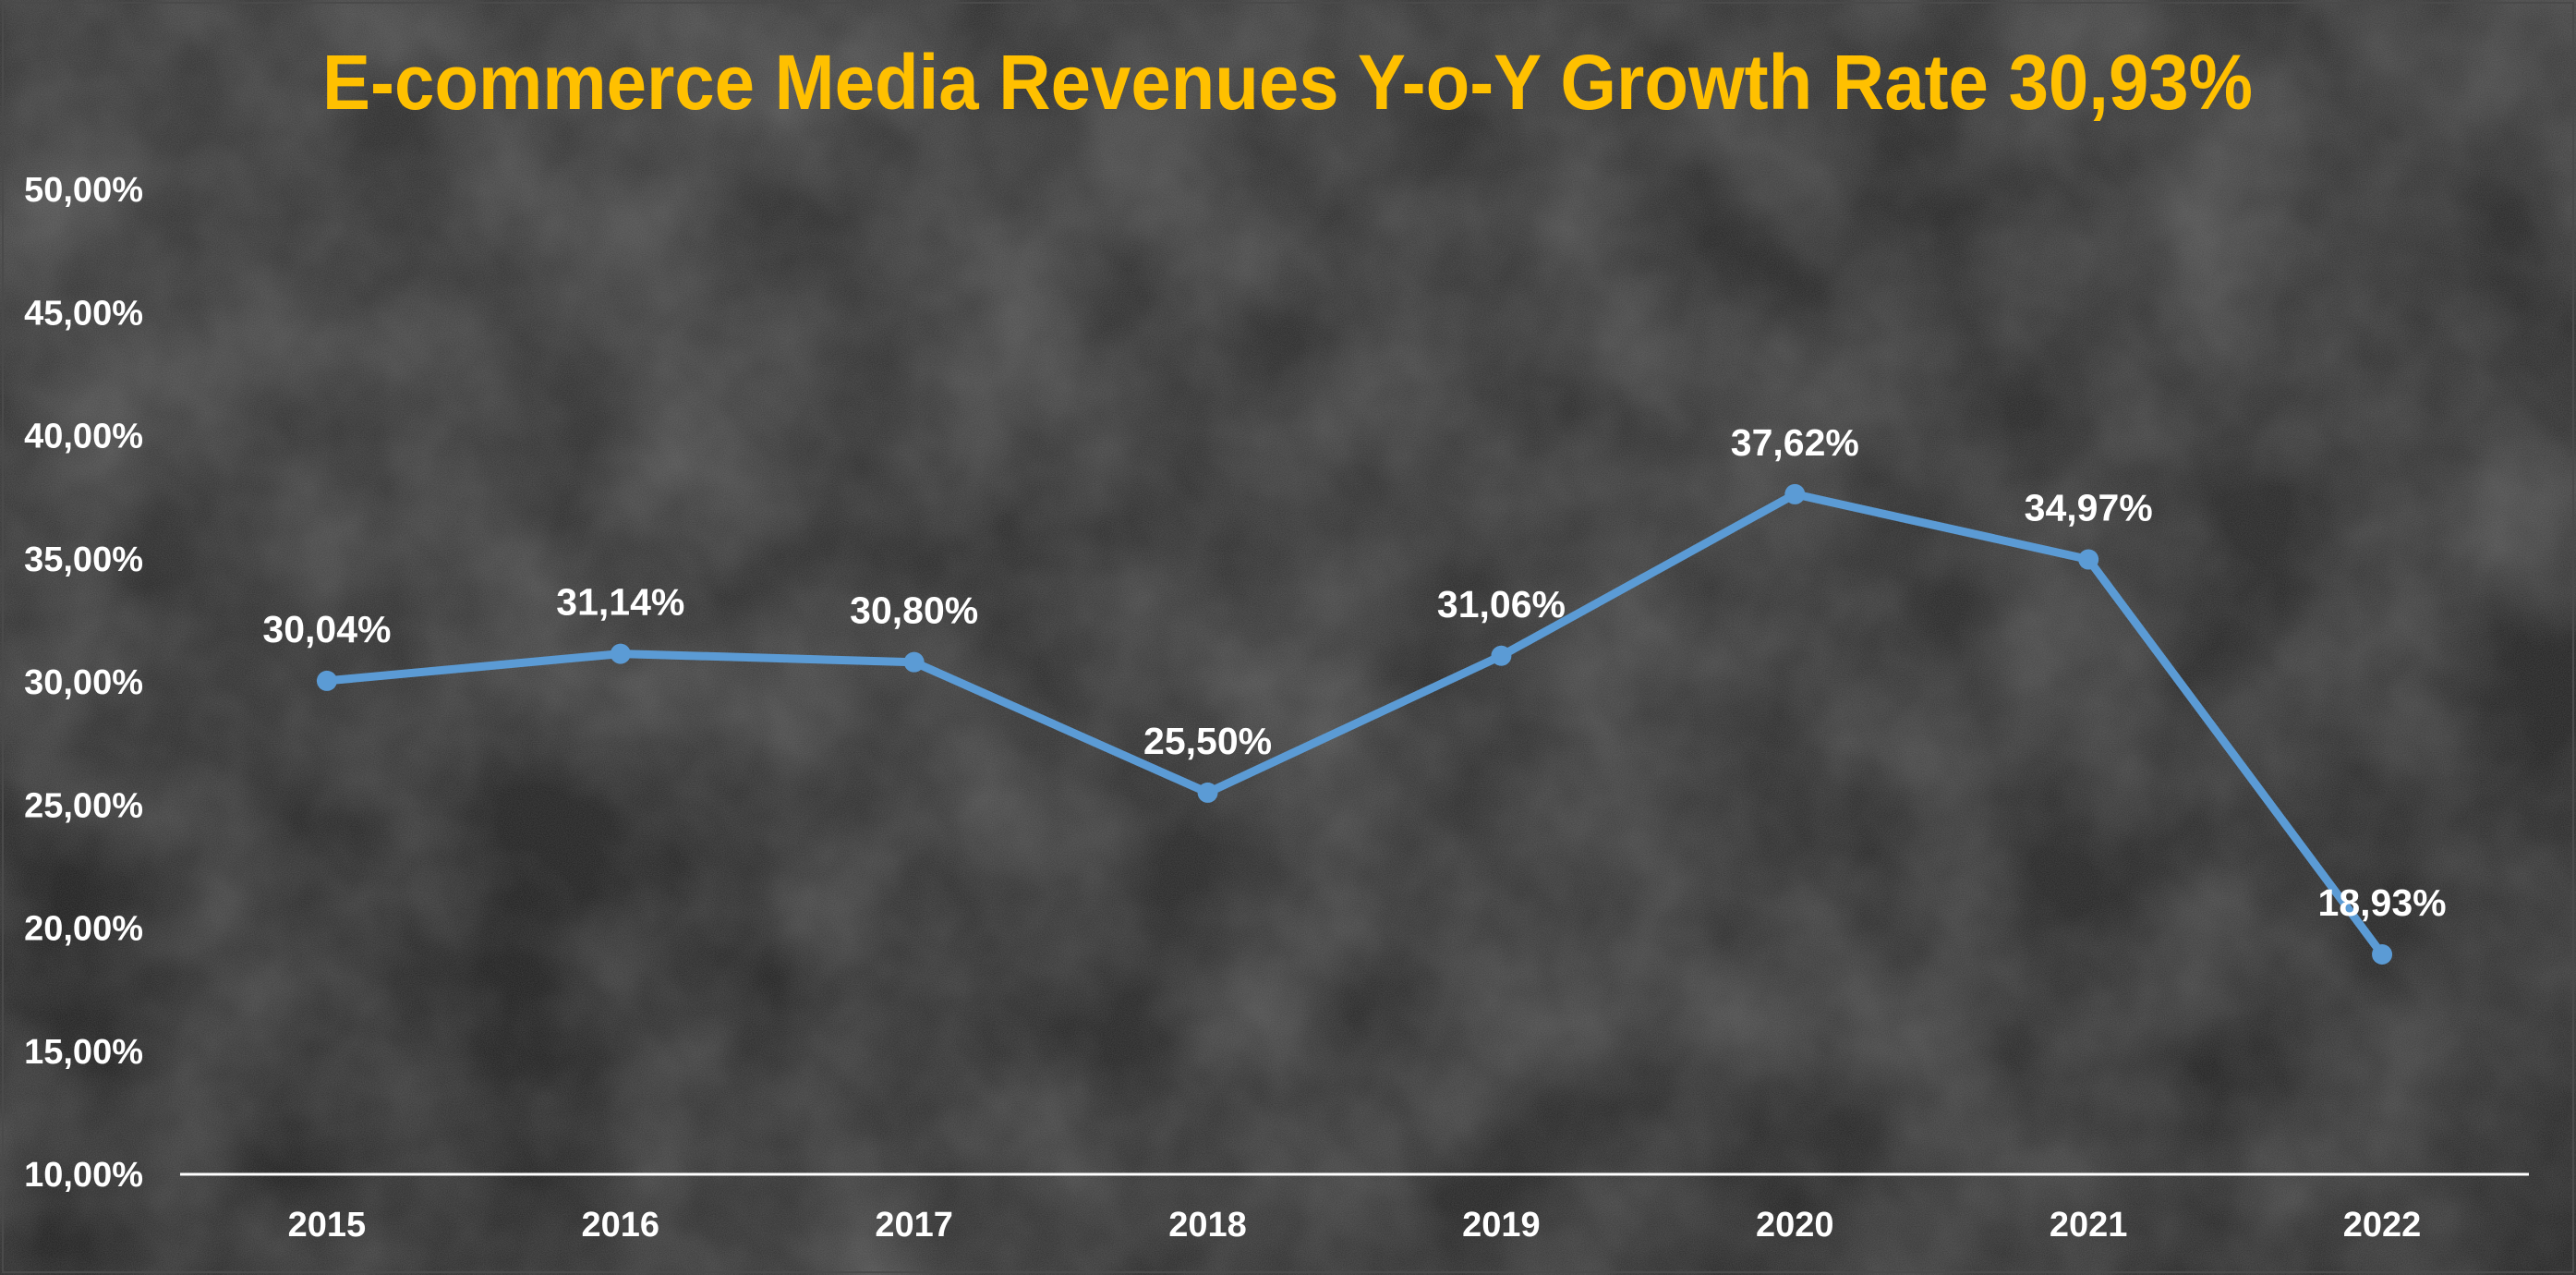 The width and height of the screenshot is (2576, 1275). What do you see at coordinates (1795, 1225) in the screenshot?
I see `x-tick-label: 2020` at bounding box center [1795, 1225].